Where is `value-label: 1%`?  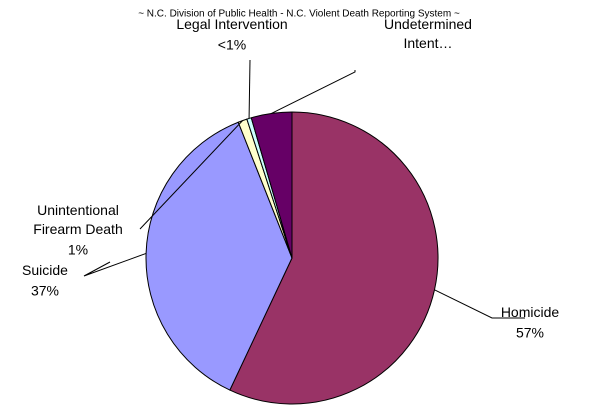 value-label: 1% is located at coordinates (78, 250).